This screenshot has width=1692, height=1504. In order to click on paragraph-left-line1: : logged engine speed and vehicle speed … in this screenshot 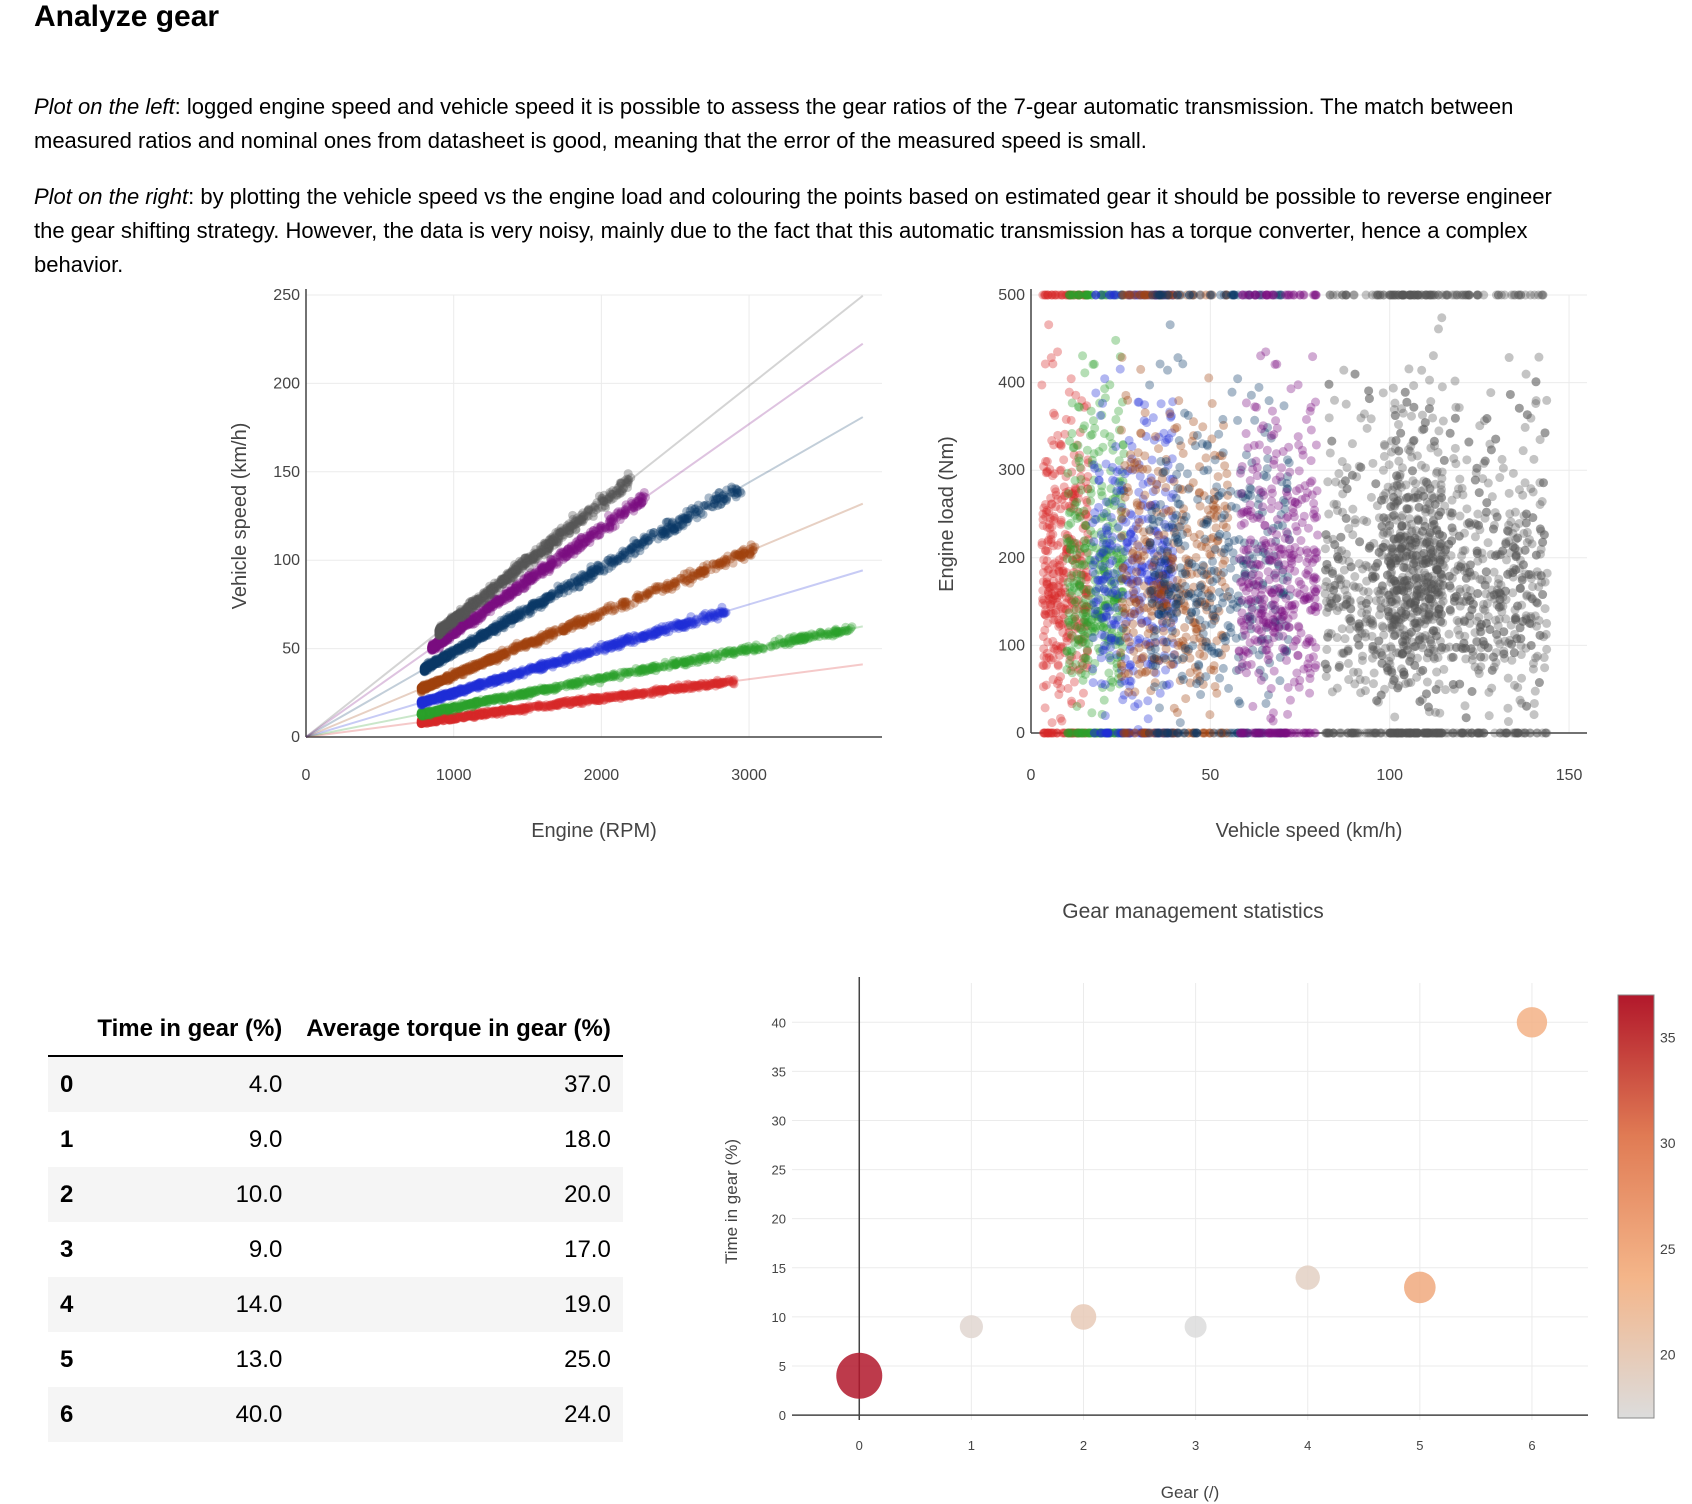, I will do `click(844, 106)`.